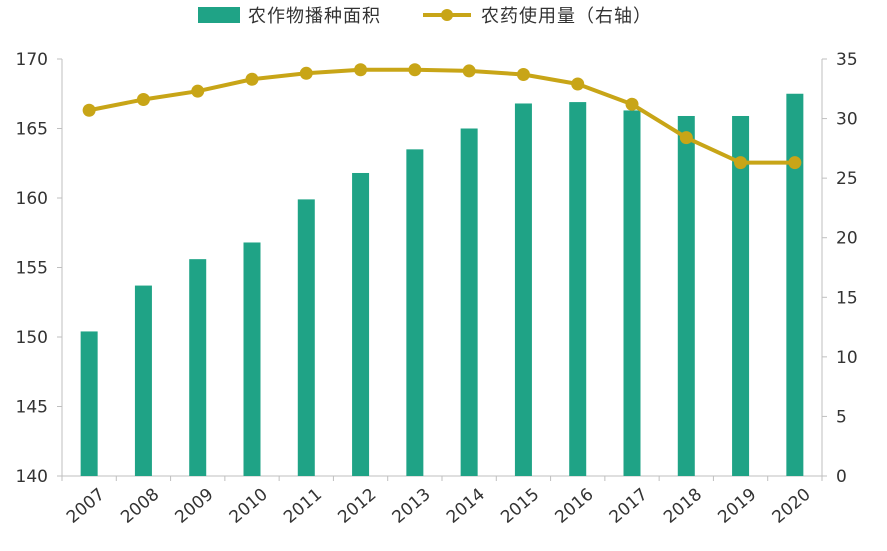 This screenshot has width=887, height=551. I want to click on right-tick-label: 25, so click(847, 179).